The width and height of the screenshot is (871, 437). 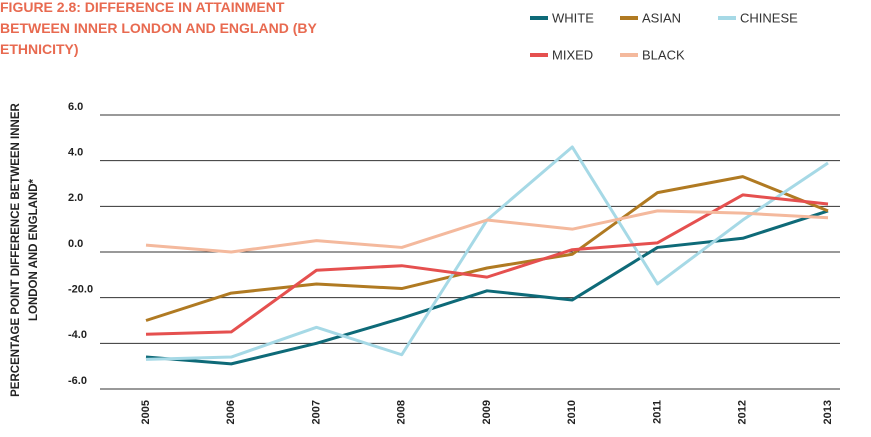 I want to click on series-line, so click(x=487, y=231).